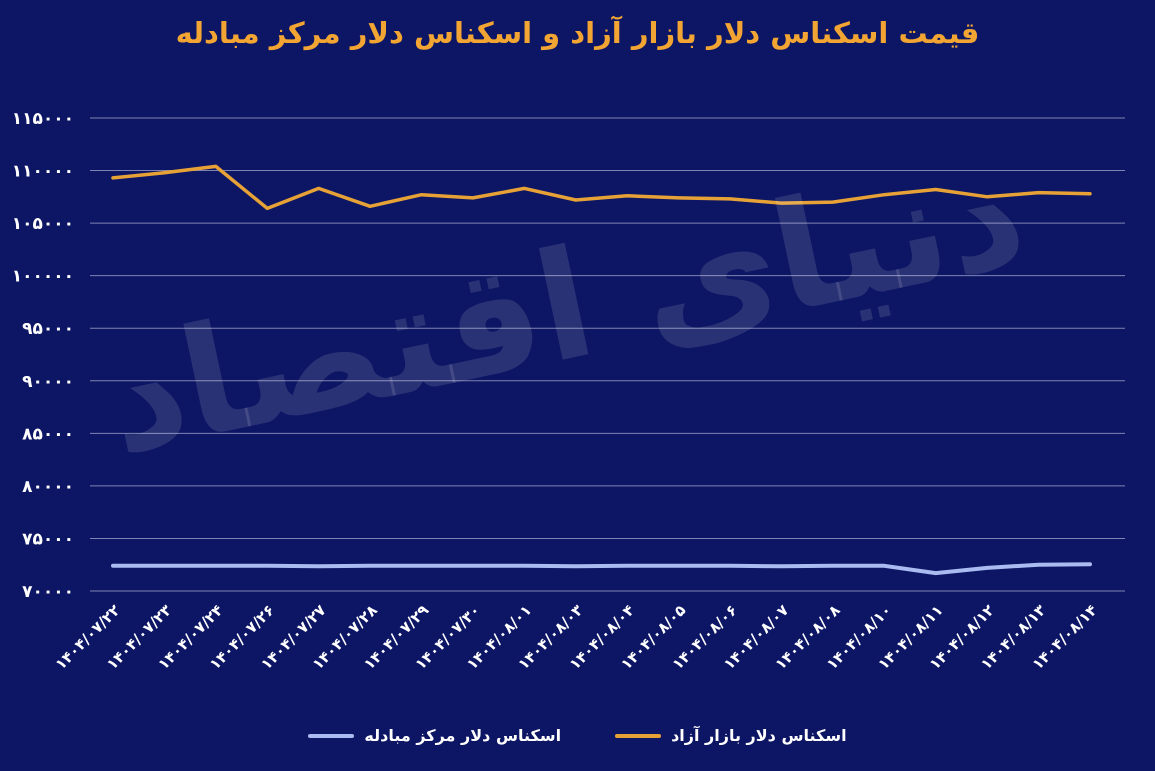 The height and width of the screenshot is (771, 1155). I want to click on y-tick-label: ۱۱۵۰۰۰, so click(43, 119).